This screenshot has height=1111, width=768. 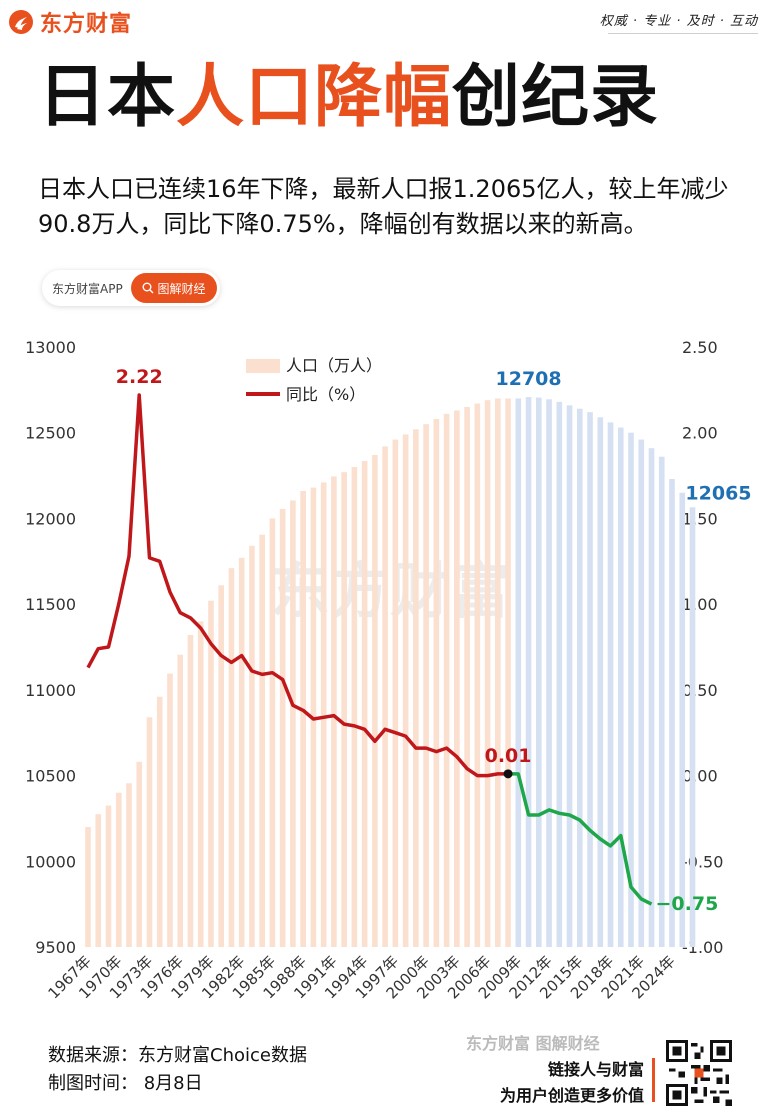 I want to click on last-line-label: −0.75, so click(x=687, y=904).